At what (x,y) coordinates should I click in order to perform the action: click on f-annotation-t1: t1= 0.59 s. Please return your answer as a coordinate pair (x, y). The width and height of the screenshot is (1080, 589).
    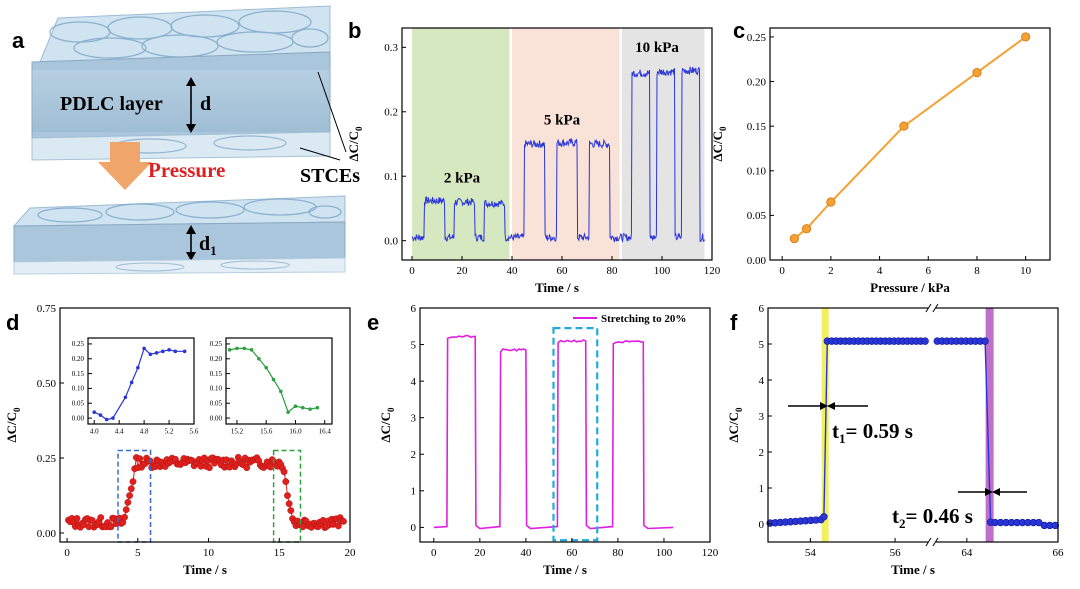
    Looking at the image, I should click on (872, 432).